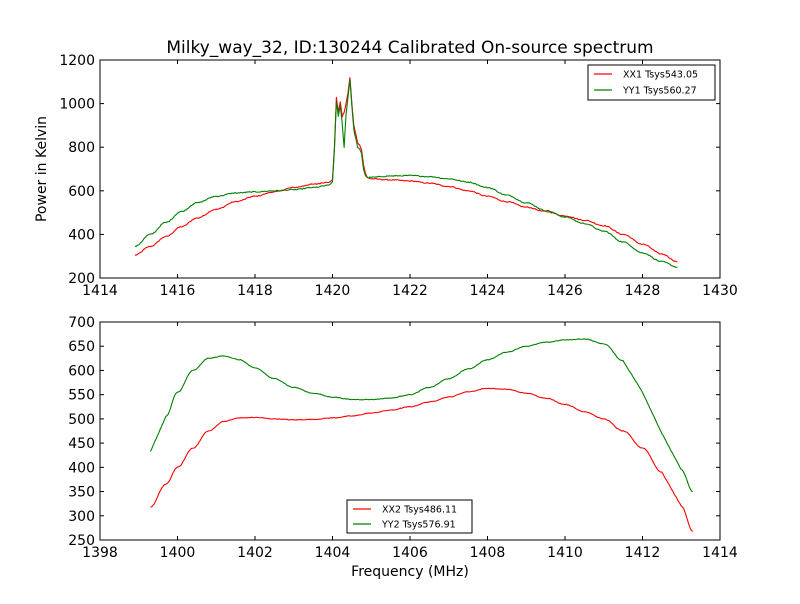  Describe the element at coordinates (643, 553) in the screenshot. I see `bottom-xtick-label: 1412` at that location.